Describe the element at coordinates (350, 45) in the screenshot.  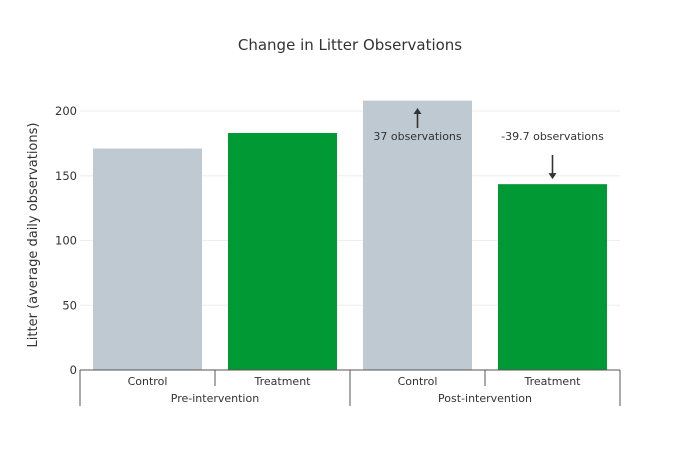
I see `chart-title: Change in Litter Observations` at that location.